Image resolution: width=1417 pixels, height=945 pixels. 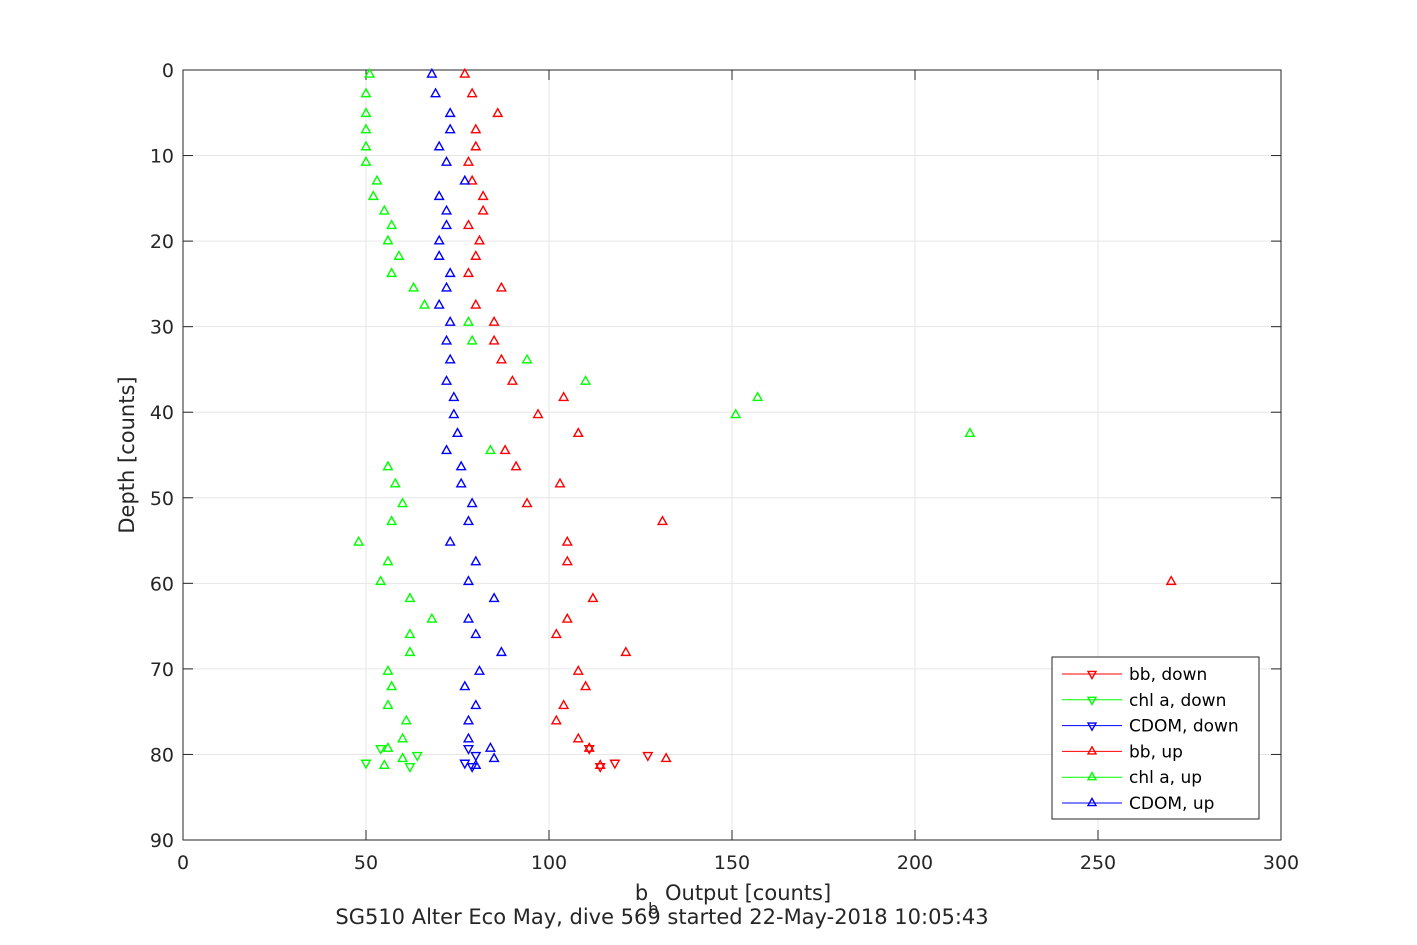 I want to click on x-tick-label: 50, so click(x=366, y=863).